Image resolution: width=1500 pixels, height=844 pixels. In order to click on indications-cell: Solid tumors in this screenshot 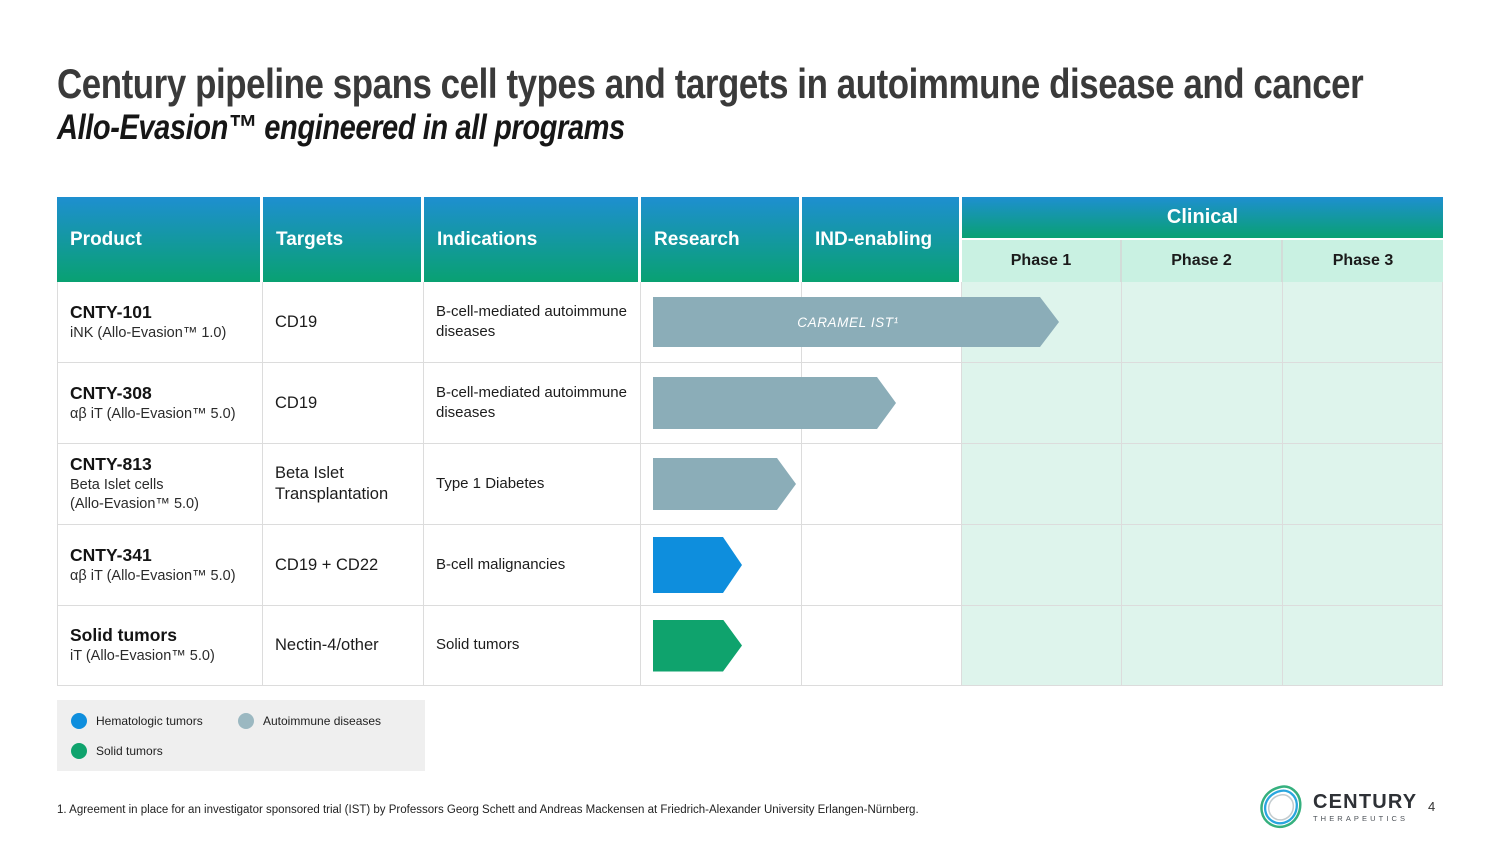, I will do `click(532, 645)`.